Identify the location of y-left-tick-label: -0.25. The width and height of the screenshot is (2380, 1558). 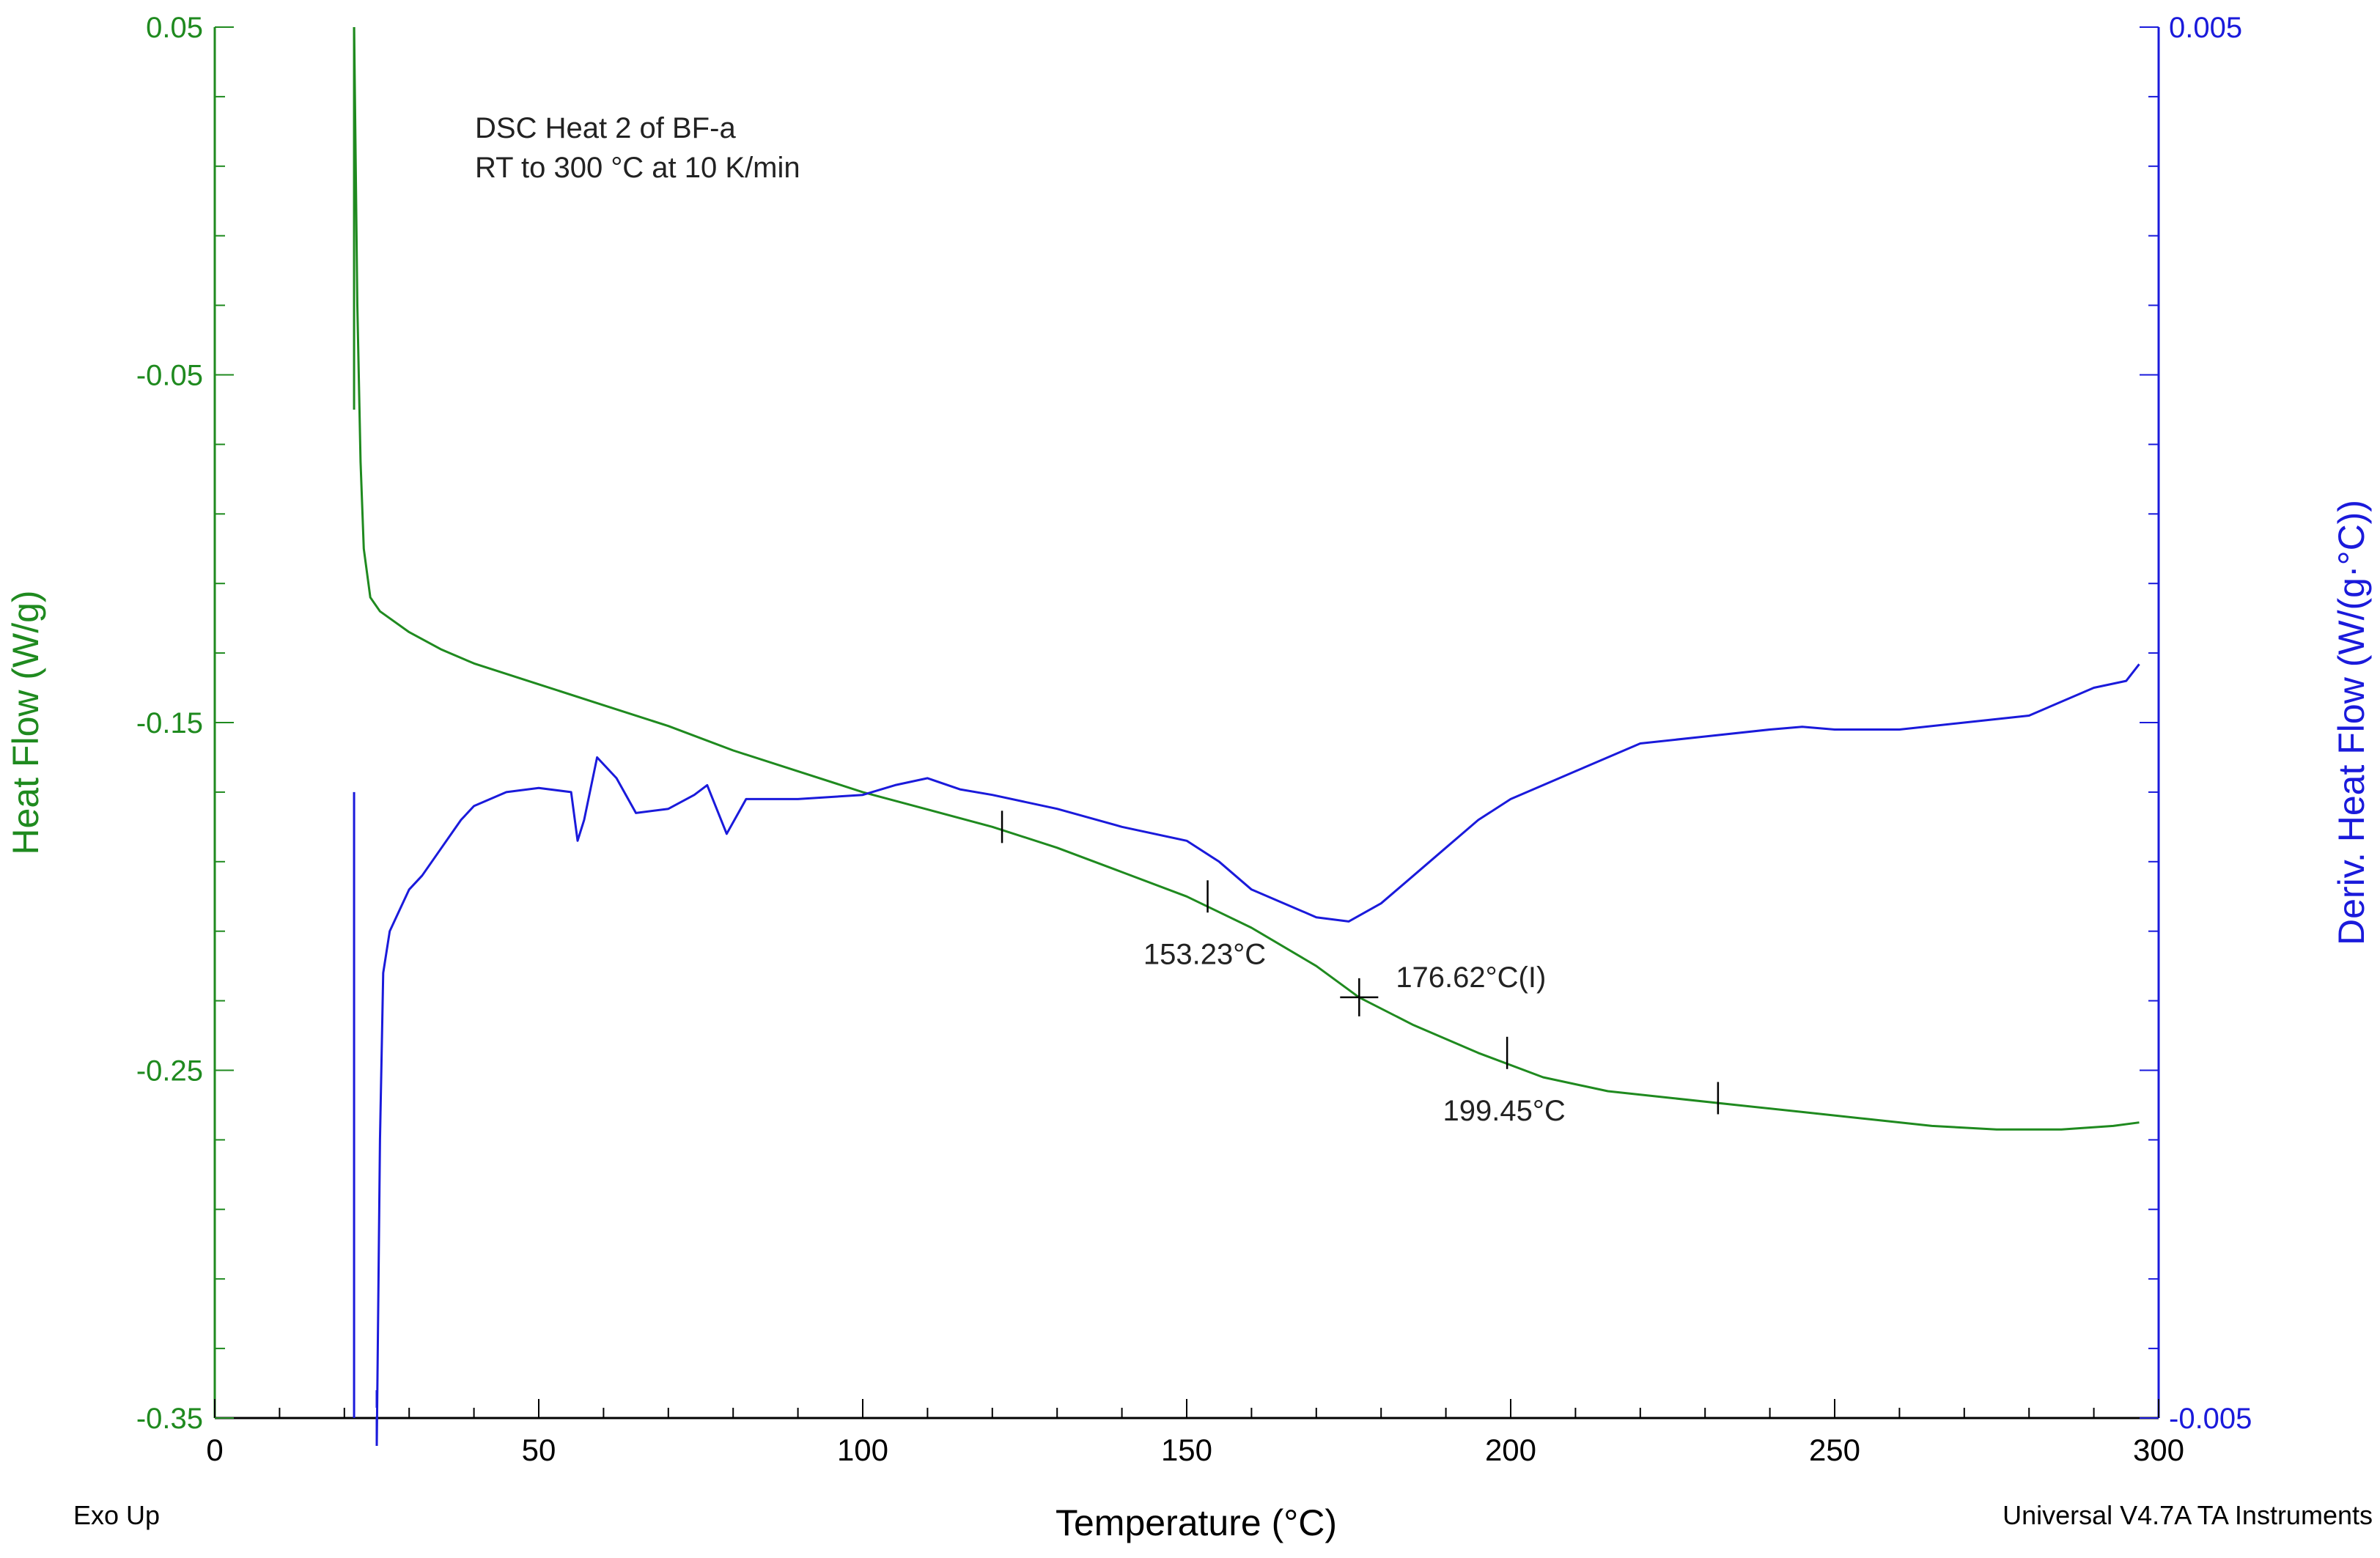
(169, 1071).